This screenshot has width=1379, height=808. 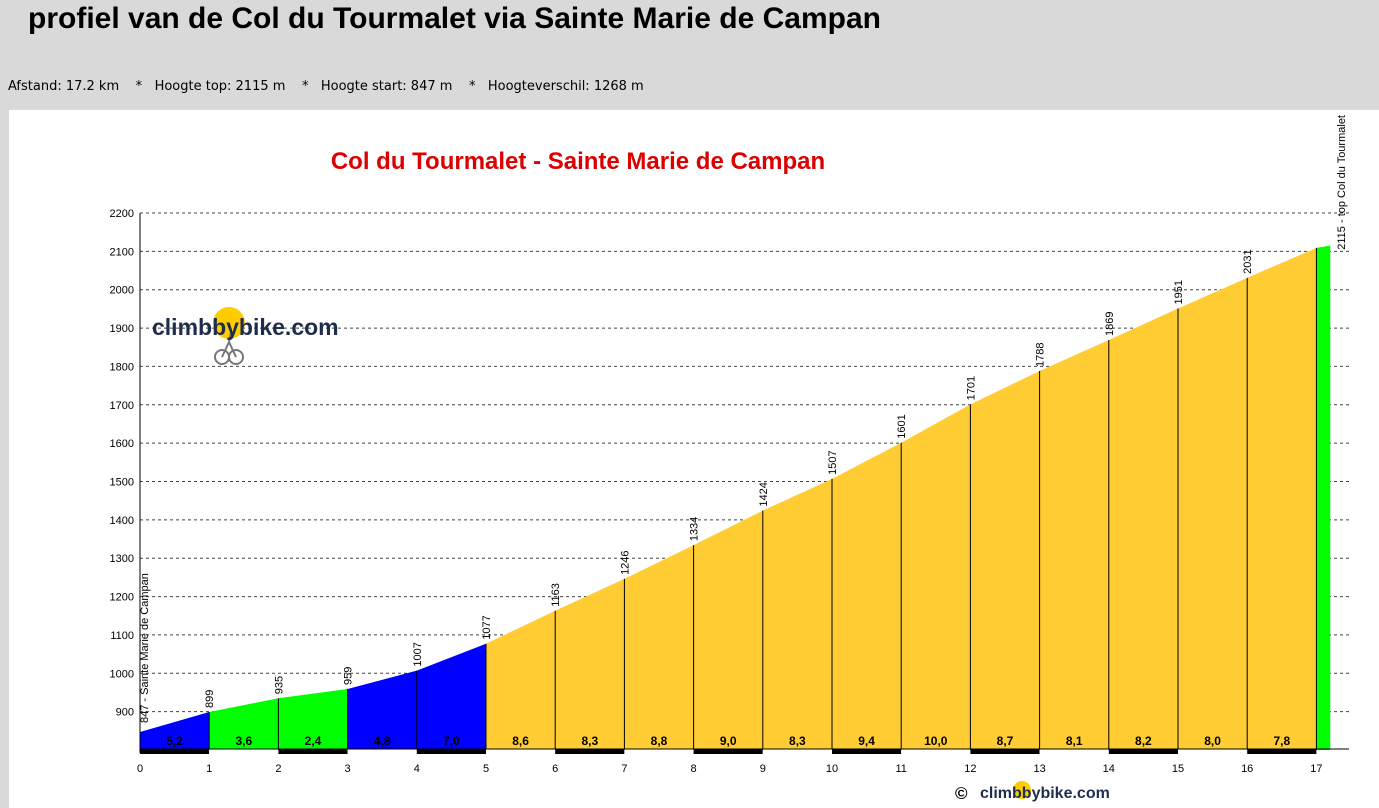 What do you see at coordinates (555, 769) in the screenshot?
I see `x-tick-label: 6` at bounding box center [555, 769].